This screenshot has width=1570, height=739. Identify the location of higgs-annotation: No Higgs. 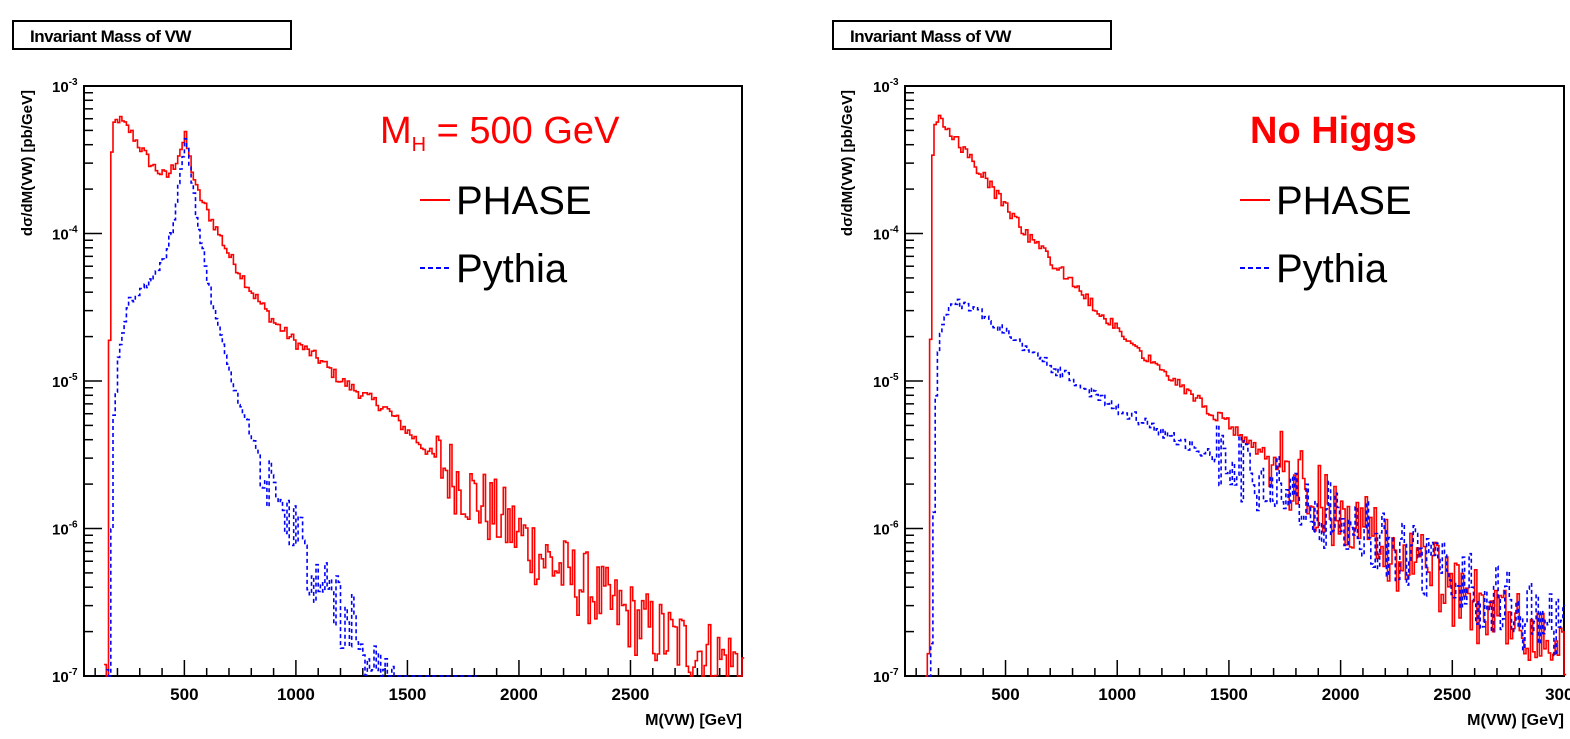
(1333, 131).